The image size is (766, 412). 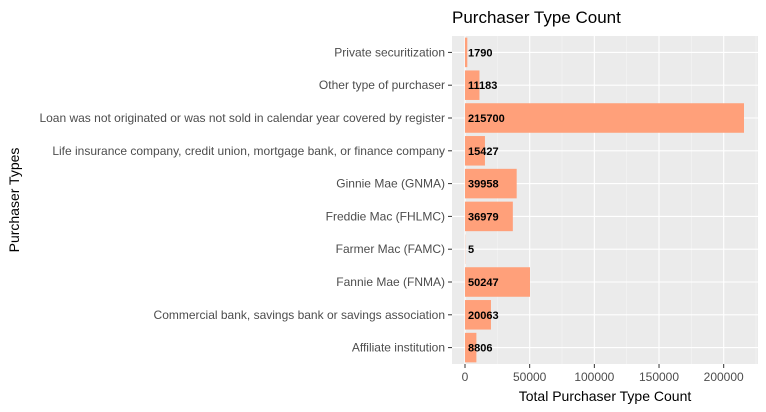 What do you see at coordinates (483, 217) in the screenshot?
I see `data-label: 36979` at bounding box center [483, 217].